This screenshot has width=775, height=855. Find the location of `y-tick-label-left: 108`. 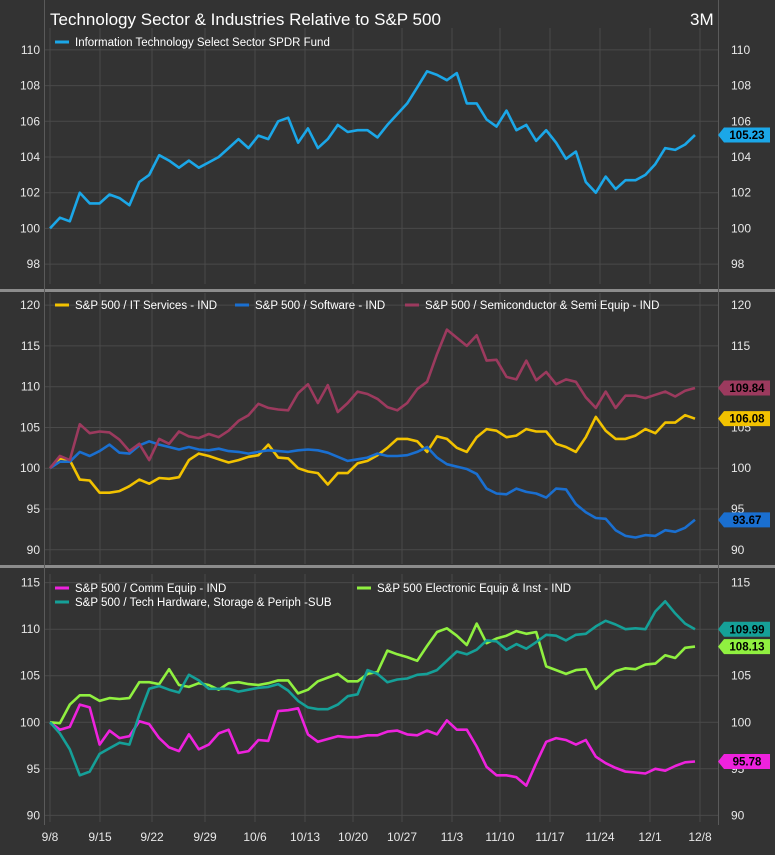

y-tick-label-left: 108 is located at coordinates (30, 86).